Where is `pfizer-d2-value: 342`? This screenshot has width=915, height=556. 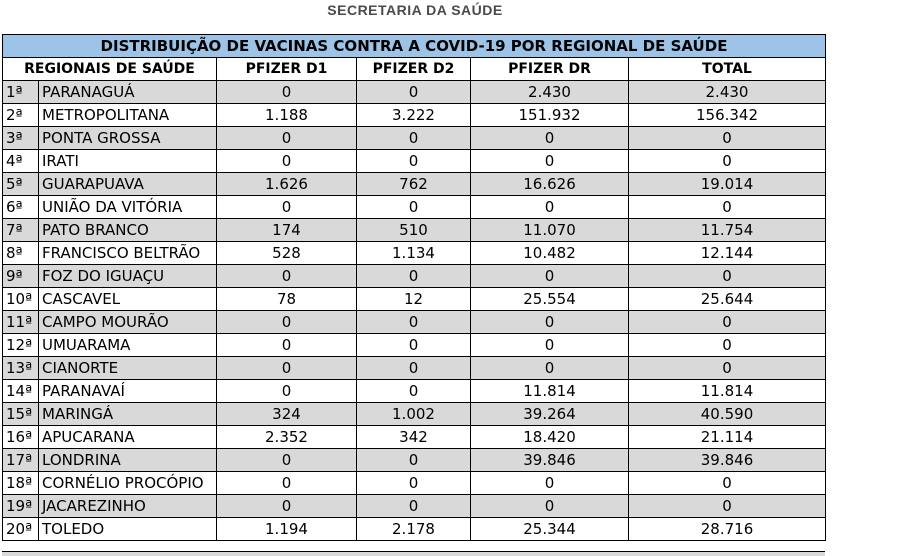
pfizer-d2-value: 342 is located at coordinates (413, 437).